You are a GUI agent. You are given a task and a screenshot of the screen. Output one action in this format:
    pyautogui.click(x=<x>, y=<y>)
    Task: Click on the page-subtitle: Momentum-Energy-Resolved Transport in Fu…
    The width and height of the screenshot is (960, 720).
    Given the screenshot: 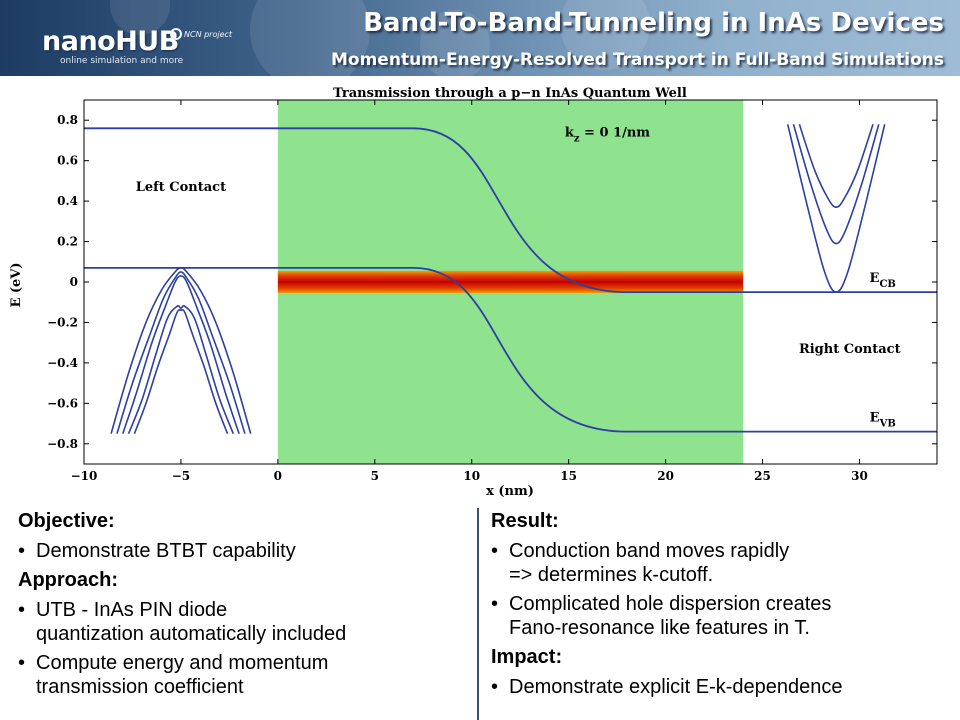 What is the action you would take?
    pyautogui.click(x=637, y=60)
    